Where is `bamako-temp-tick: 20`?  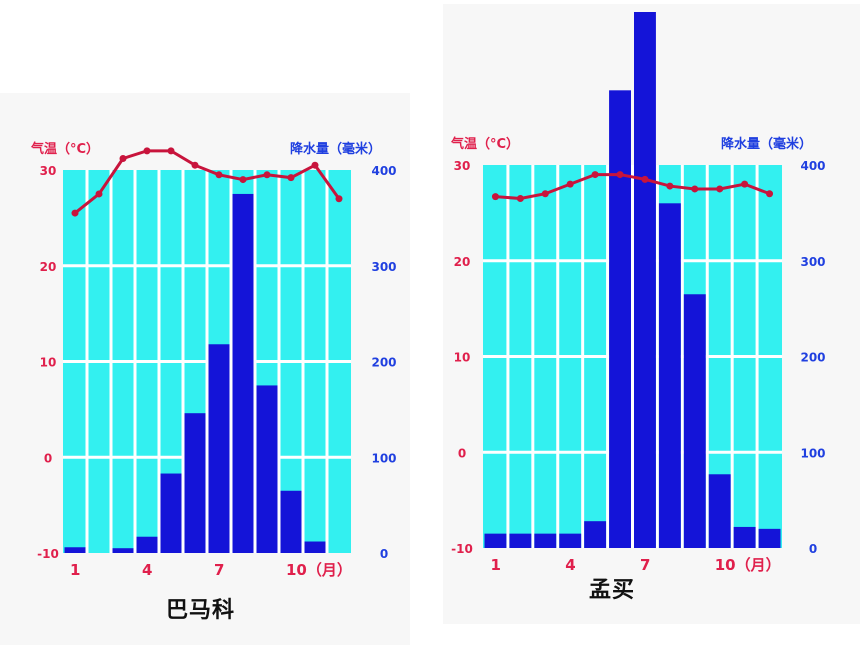
bamako-temp-tick: 20 is located at coordinates (48, 267).